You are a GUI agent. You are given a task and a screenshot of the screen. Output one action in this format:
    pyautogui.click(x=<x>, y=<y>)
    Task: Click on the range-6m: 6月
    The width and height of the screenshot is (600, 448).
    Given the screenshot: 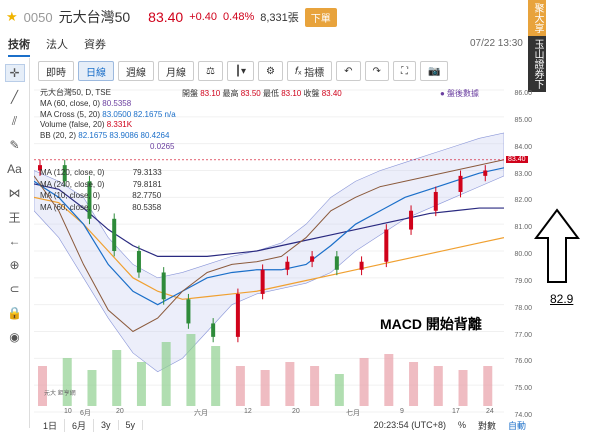 What is the action you would take?
    pyautogui.click(x=80, y=425)
    